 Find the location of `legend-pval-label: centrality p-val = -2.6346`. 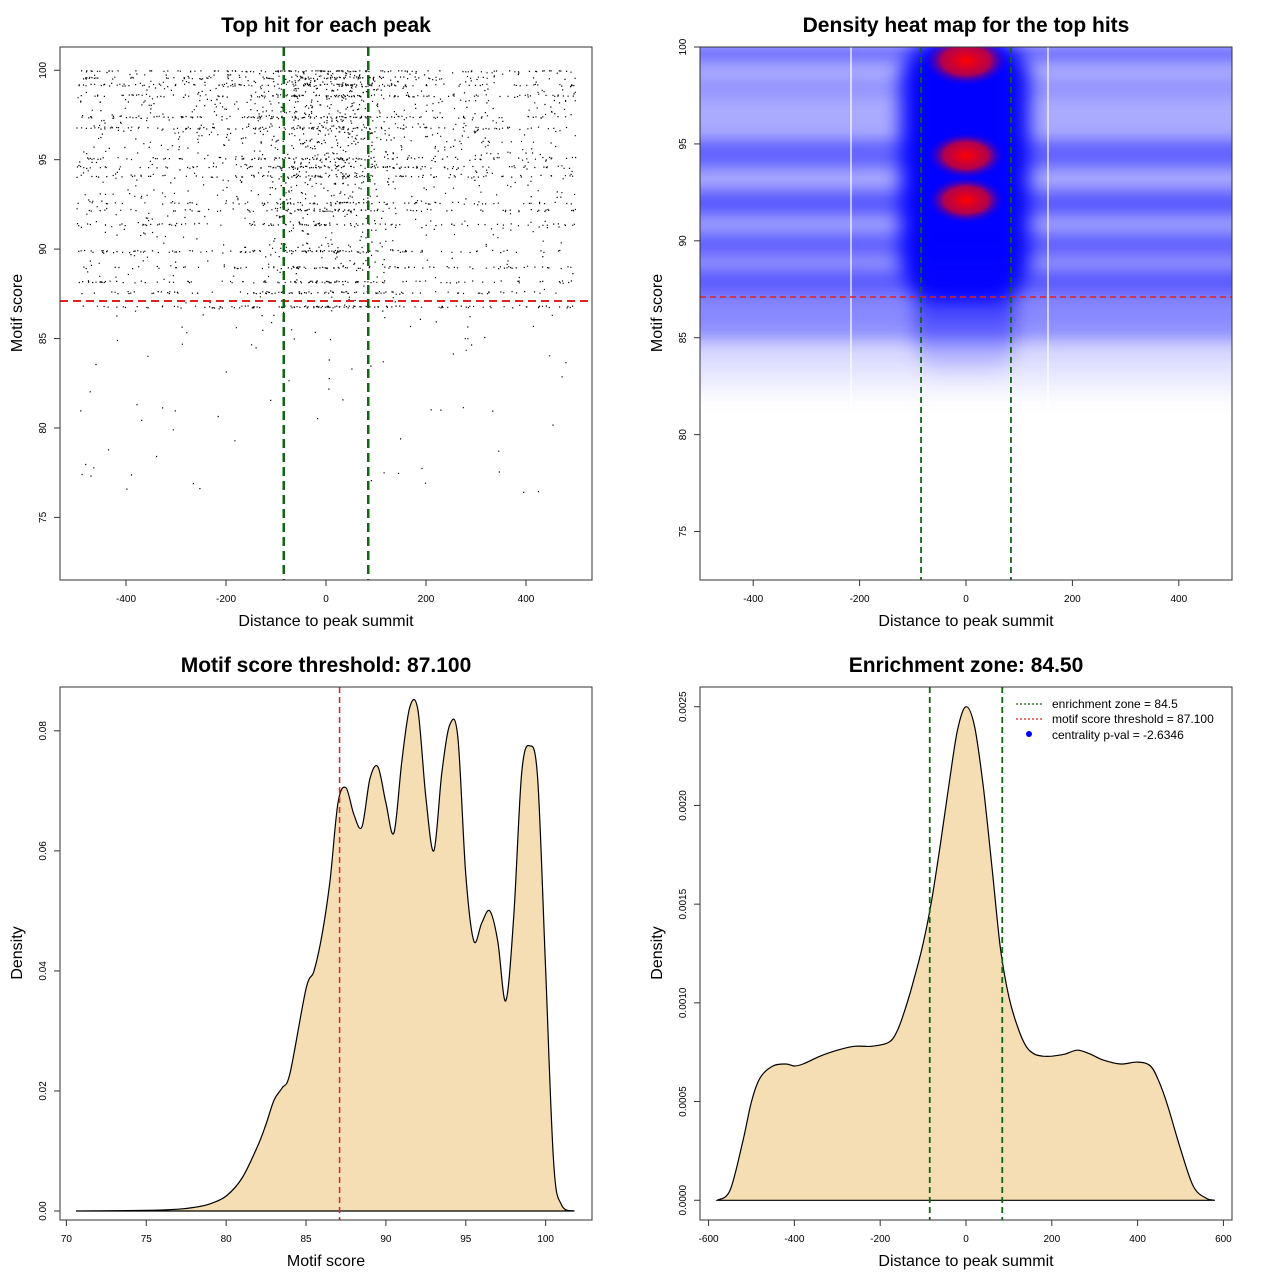

legend-pval-label: centrality p-val = -2.6346 is located at coordinates (1118, 735).